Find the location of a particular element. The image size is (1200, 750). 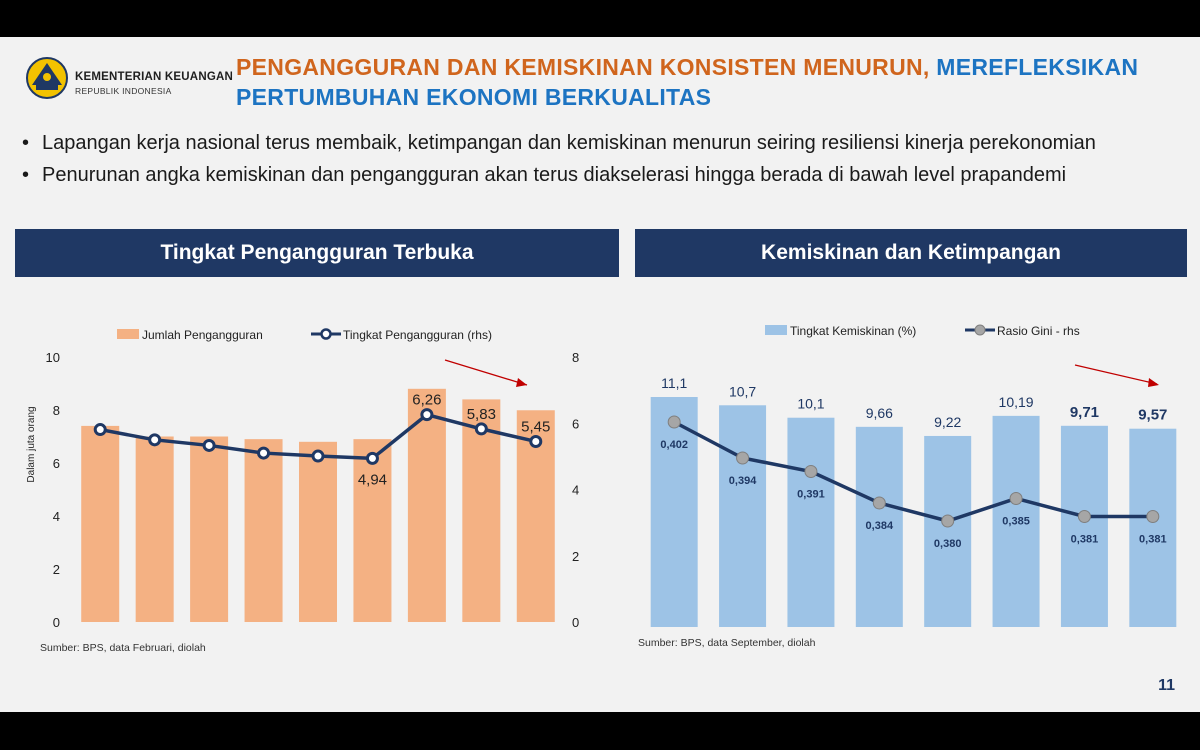

line-value-label: 4,94 is located at coordinates (372, 479).